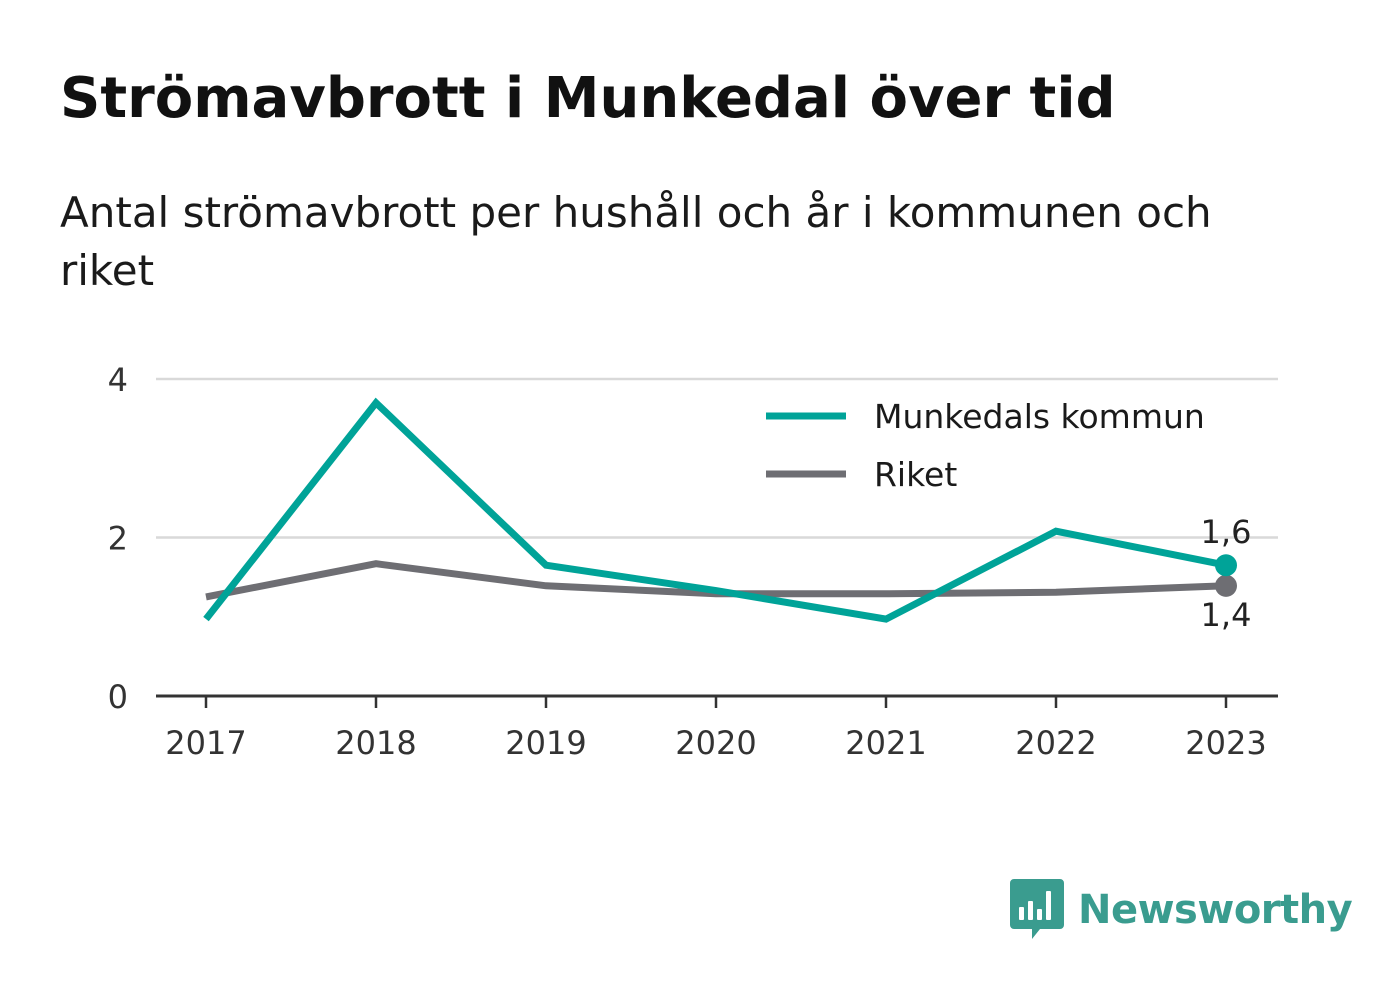  I want to click on x-tick-label: 2022, so click(1055, 743).